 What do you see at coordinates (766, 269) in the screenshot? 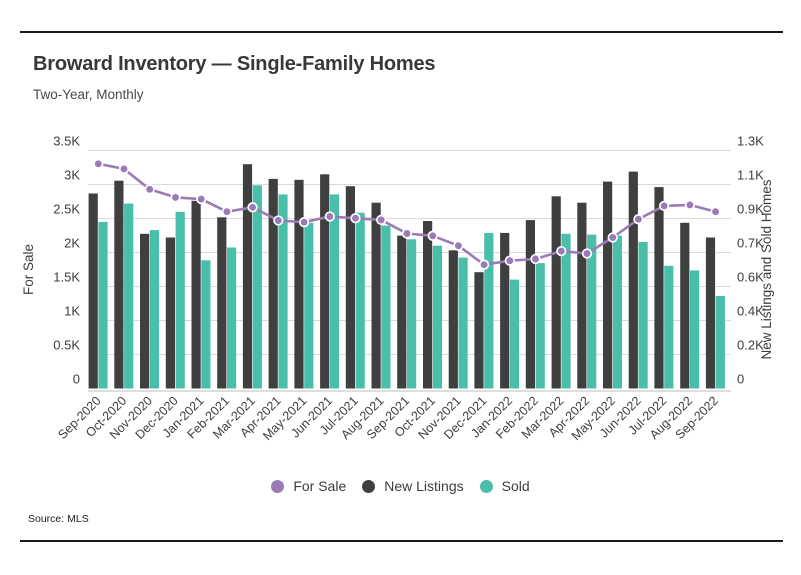
I see `y-axis-right-title: New Listings and Sold Homes` at bounding box center [766, 269].